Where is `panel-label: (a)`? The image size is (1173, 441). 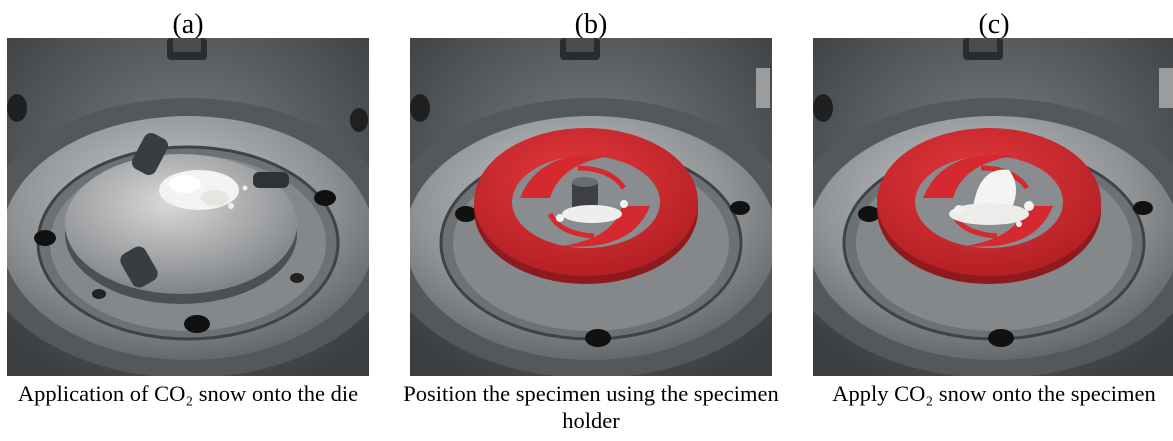
panel-label: (a) is located at coordinates (188, 24).